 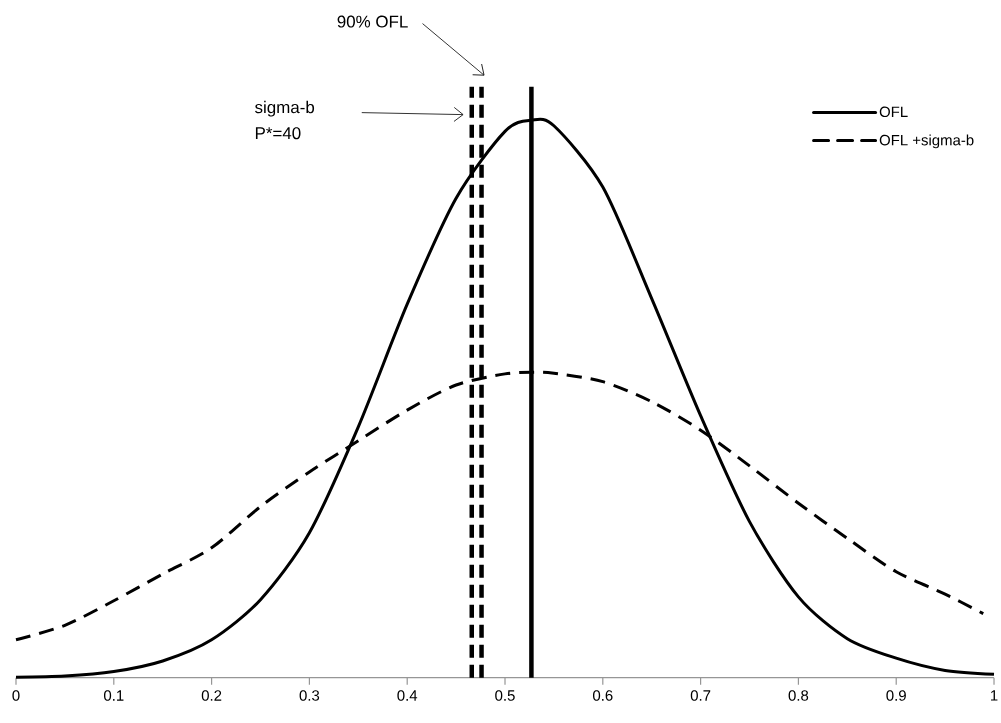 I want to click on annotation: sigma-b P*=40, so click(x=285, y=120).